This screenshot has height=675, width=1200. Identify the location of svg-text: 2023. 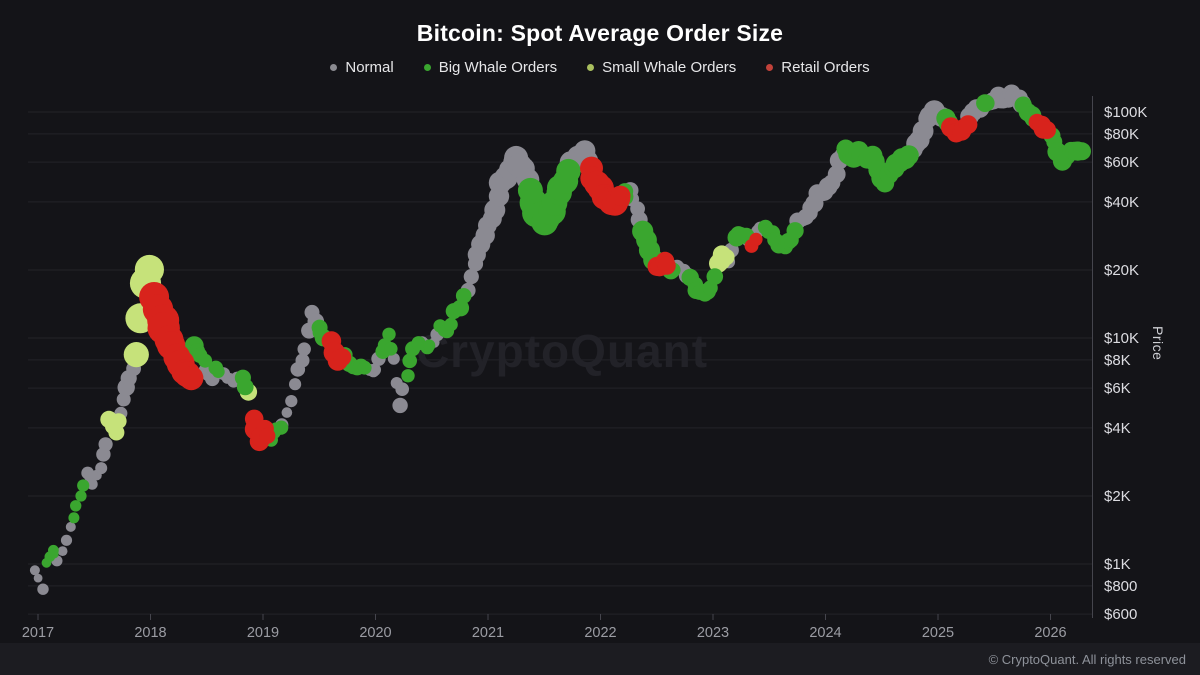
(713, 633).